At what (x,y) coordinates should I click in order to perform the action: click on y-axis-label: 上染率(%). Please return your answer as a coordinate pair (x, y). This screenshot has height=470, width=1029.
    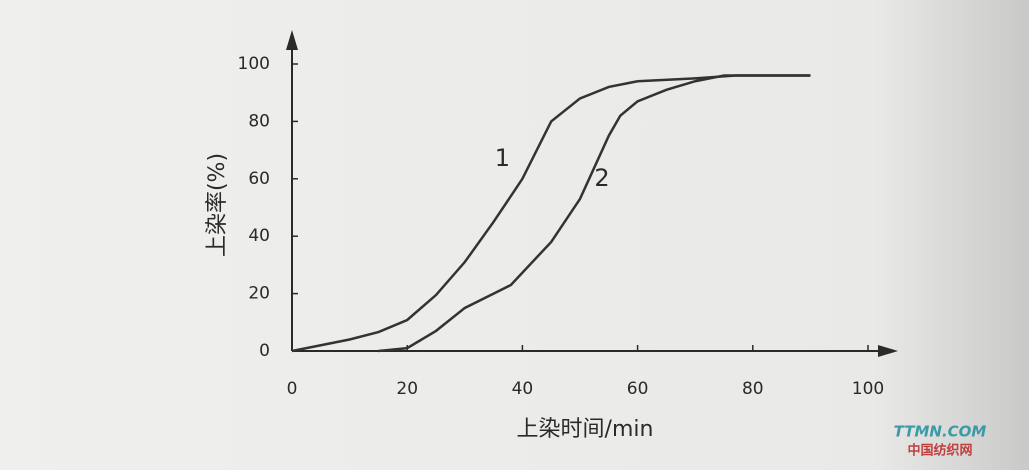
    Looking at the image, I should click on (217, 205).